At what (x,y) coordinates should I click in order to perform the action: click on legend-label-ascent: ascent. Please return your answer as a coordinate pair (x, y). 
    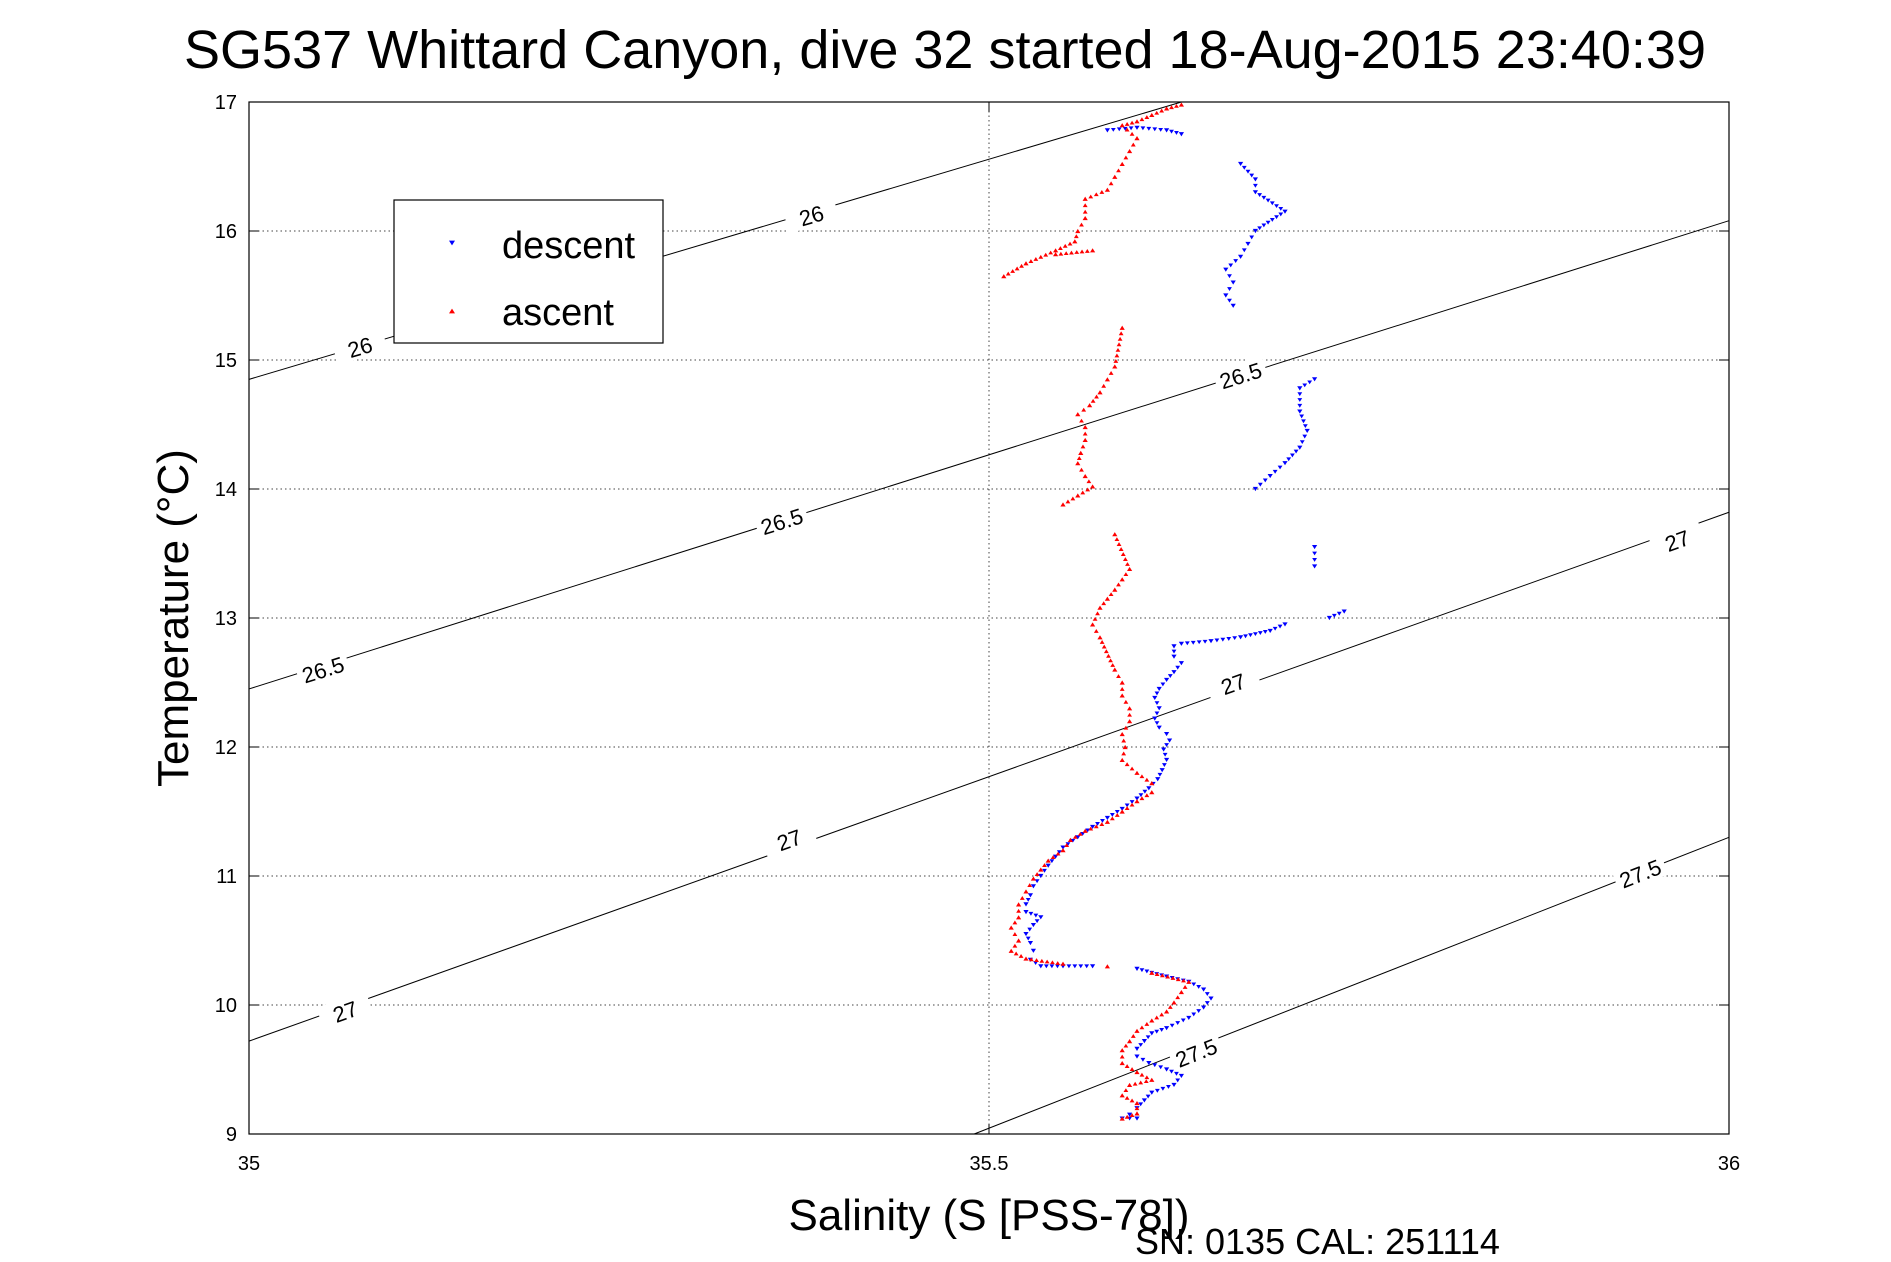
    Looking at the image, I should click on (558, 313).